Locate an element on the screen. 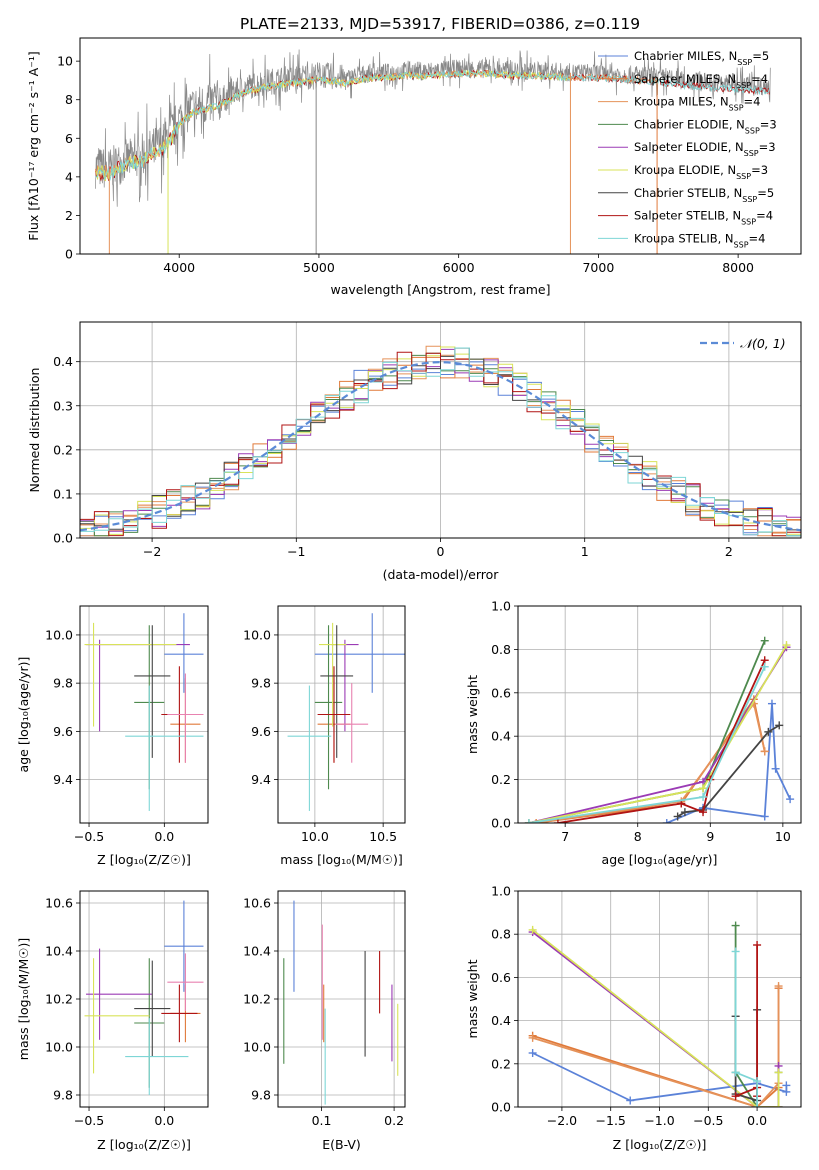 The image size is (819, 1170). legend-label: Kroupa STELIB, NSSP=4 is located at coordinates (699, 240).